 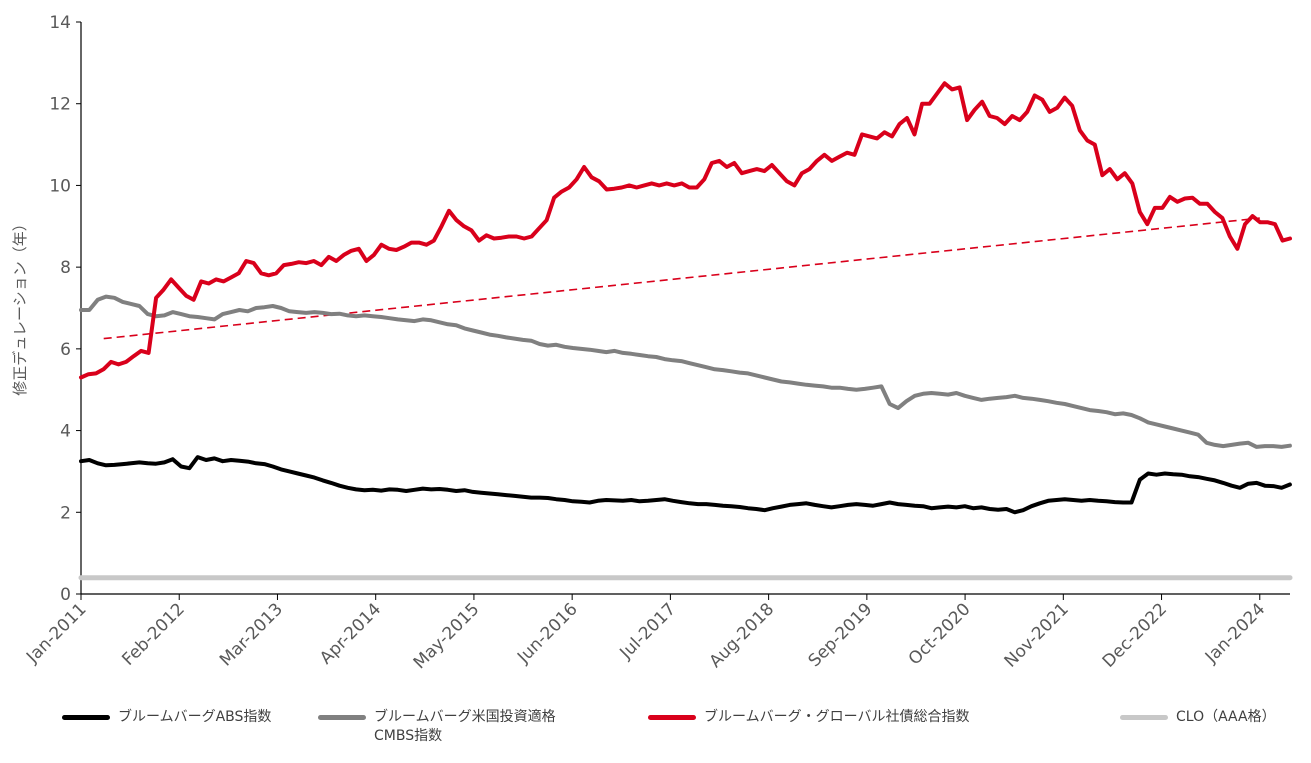 I want to click on legend-item-abs: ブルームバーグABS指数, so click(x=166, y=717).